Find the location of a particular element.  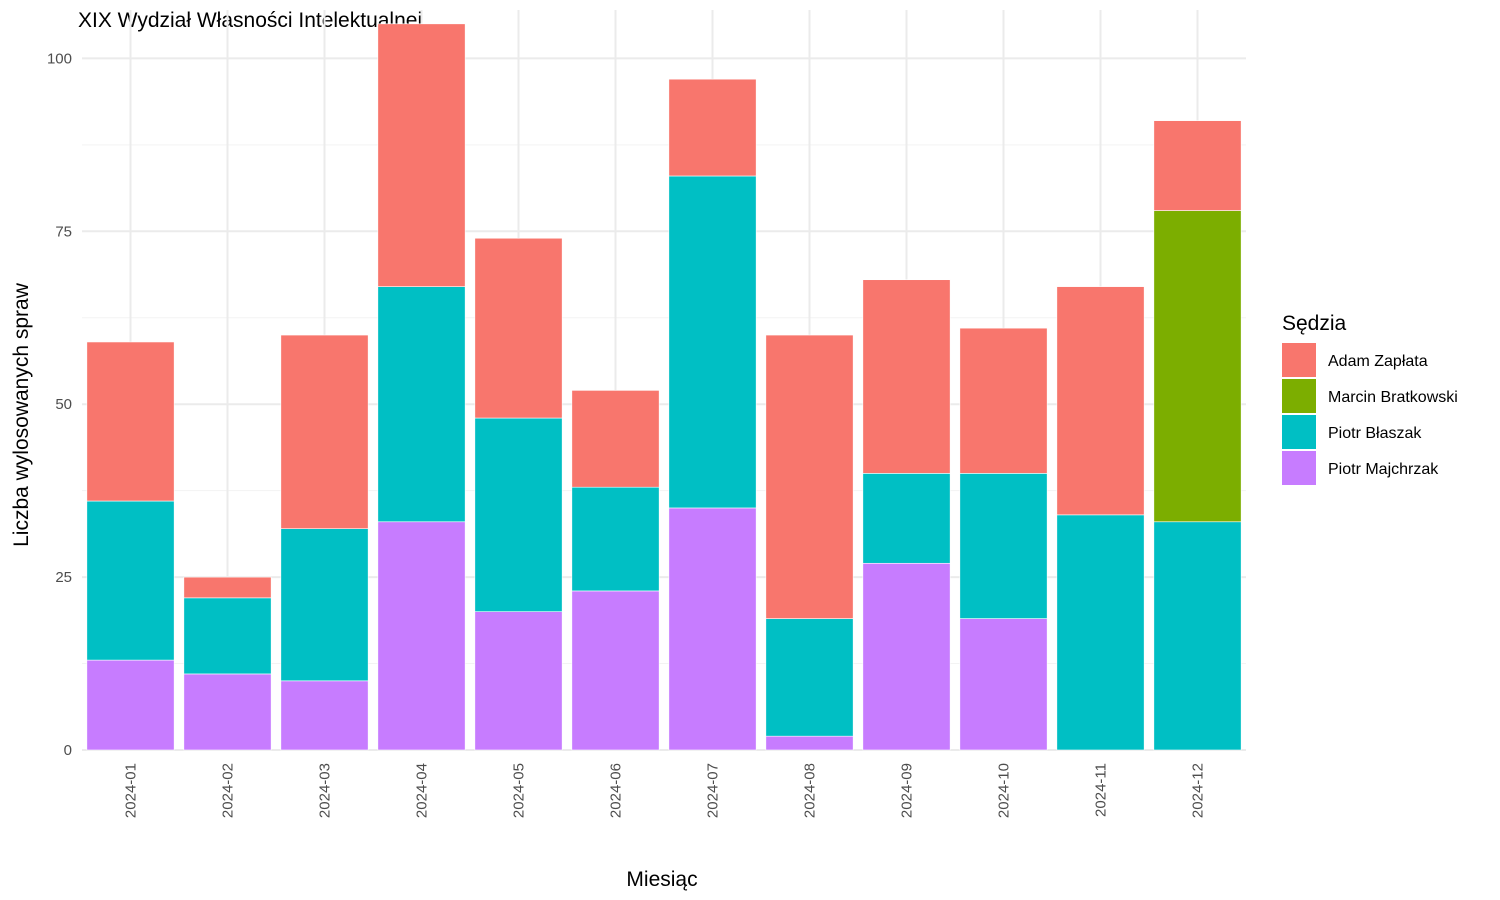

y-tick-label: 0 is located at coordinates (68, 750).